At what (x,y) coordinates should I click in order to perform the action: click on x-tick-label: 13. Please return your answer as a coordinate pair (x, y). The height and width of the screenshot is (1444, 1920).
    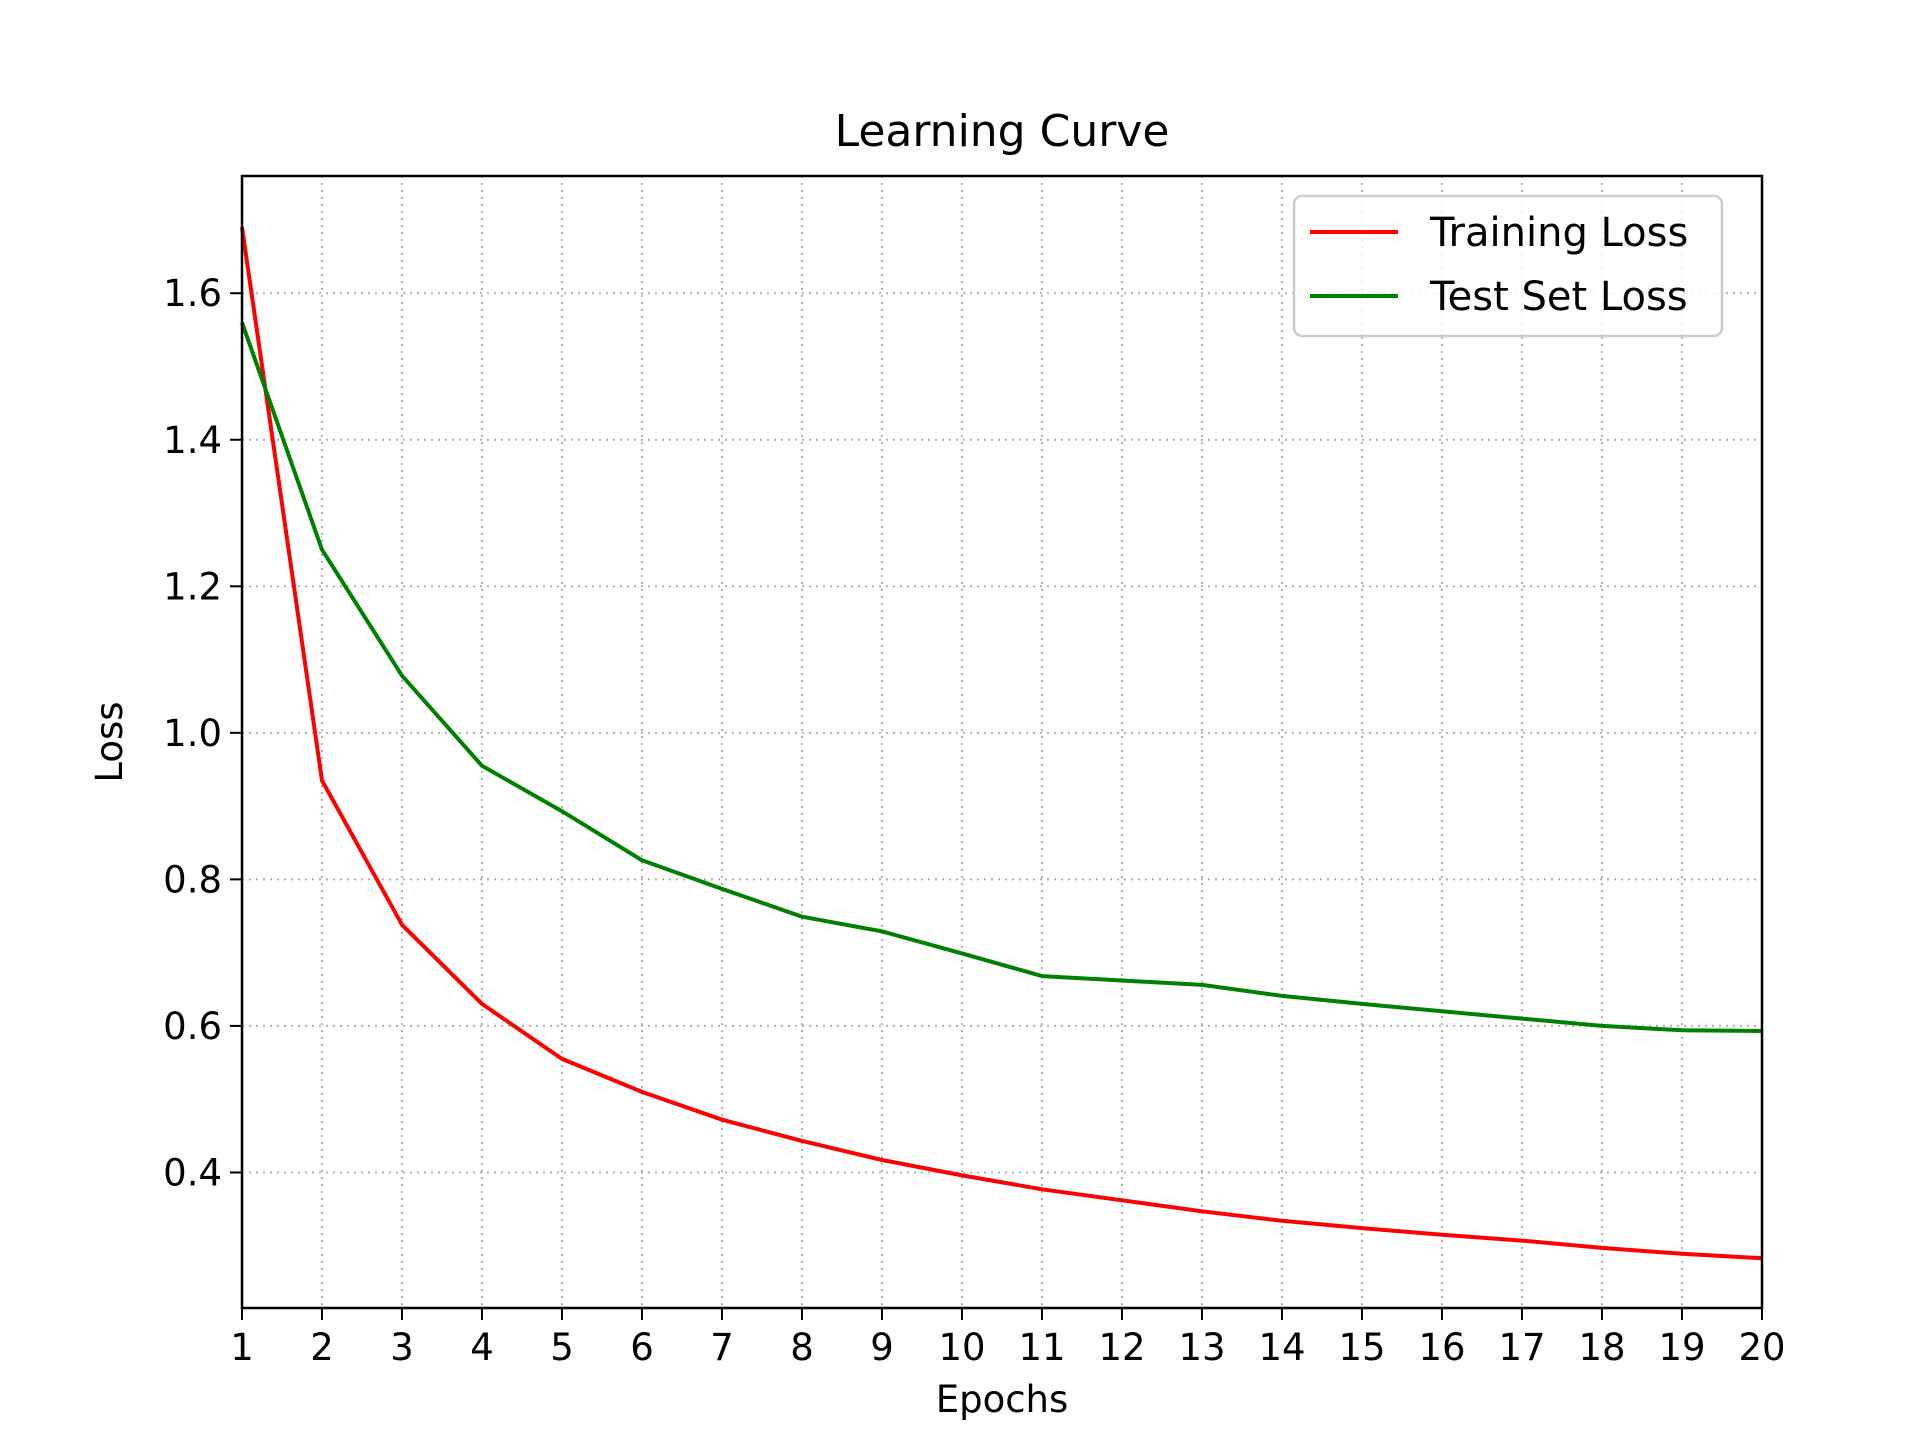
    Looking at the image, I should click on (1201, 1347).